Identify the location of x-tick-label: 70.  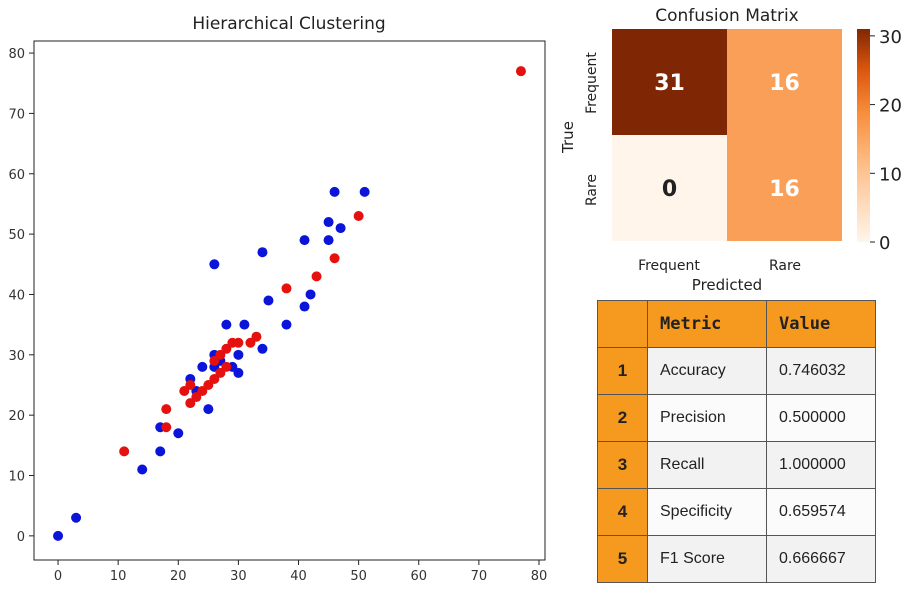
(479, 576).